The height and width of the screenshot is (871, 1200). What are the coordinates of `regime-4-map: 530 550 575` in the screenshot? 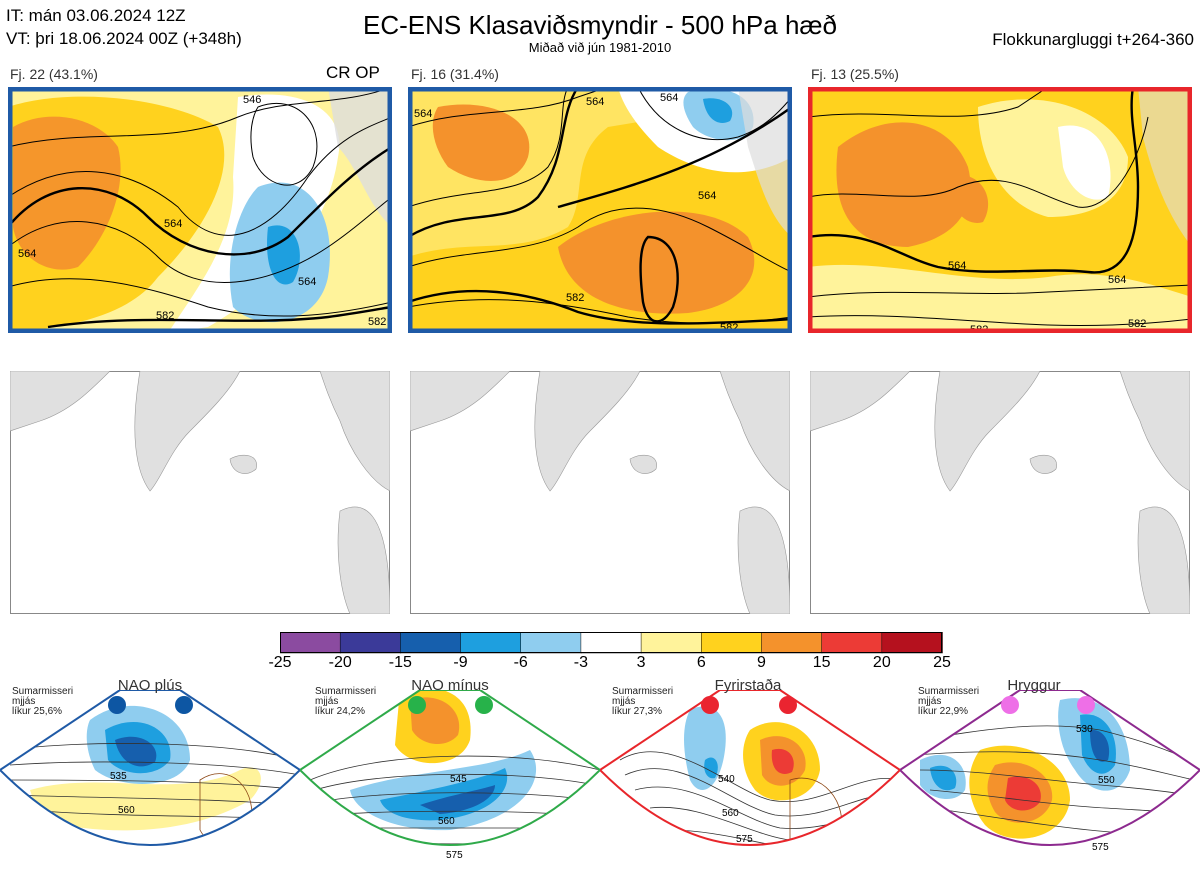 It's located at (1050, 771).